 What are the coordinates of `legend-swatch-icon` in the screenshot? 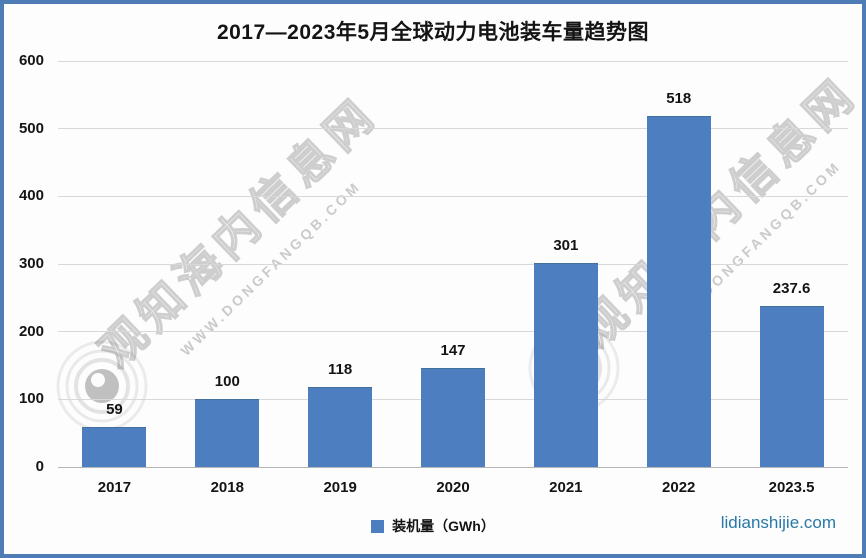 It's located at (378, 526).